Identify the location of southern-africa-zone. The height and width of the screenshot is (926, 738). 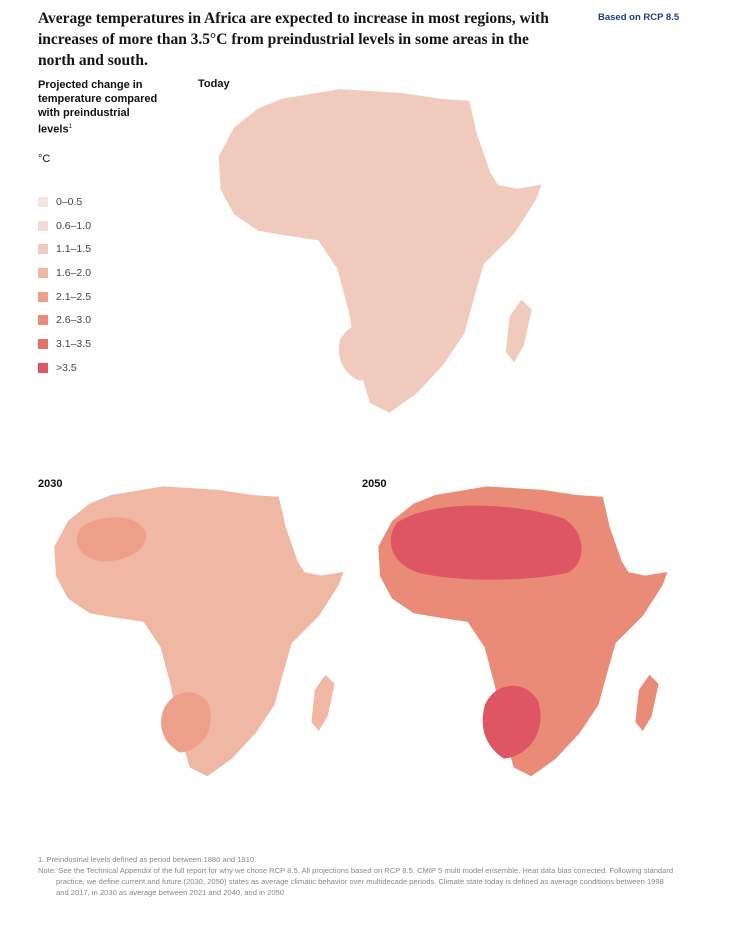
(364, 351).